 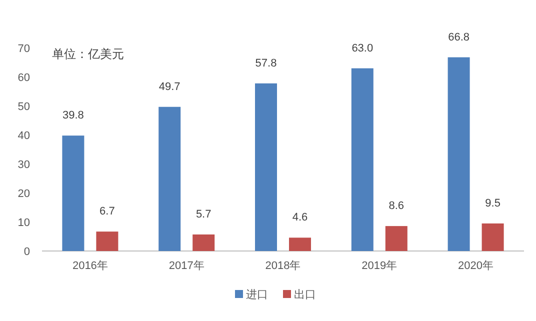 I want to click on y-tick-label: 50, so click(x=24, y=107).